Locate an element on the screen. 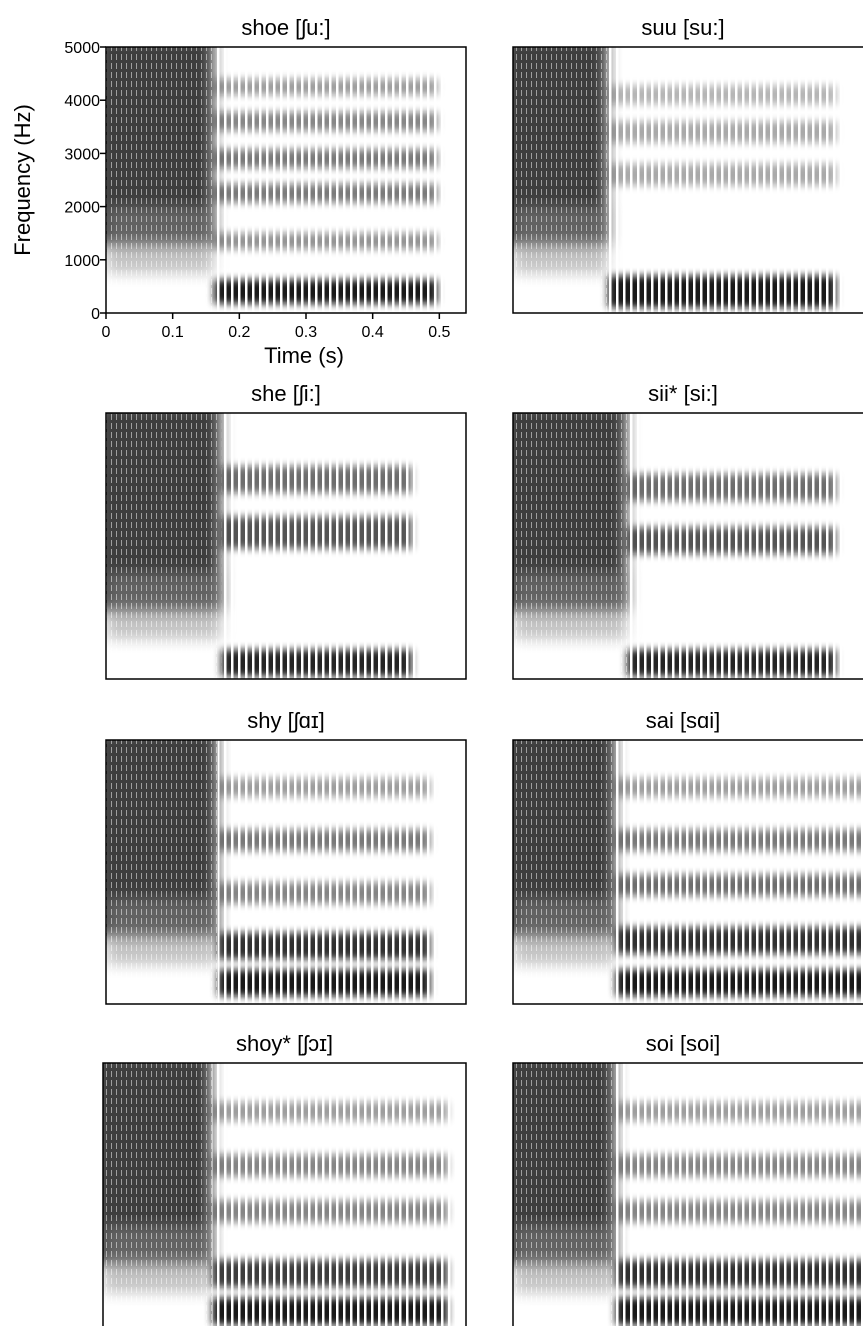 Image resolution: width=863 pixels, height=1326 pixels. spectrogram-panel: she [ʃi:] is located at coordinates (286, 530).